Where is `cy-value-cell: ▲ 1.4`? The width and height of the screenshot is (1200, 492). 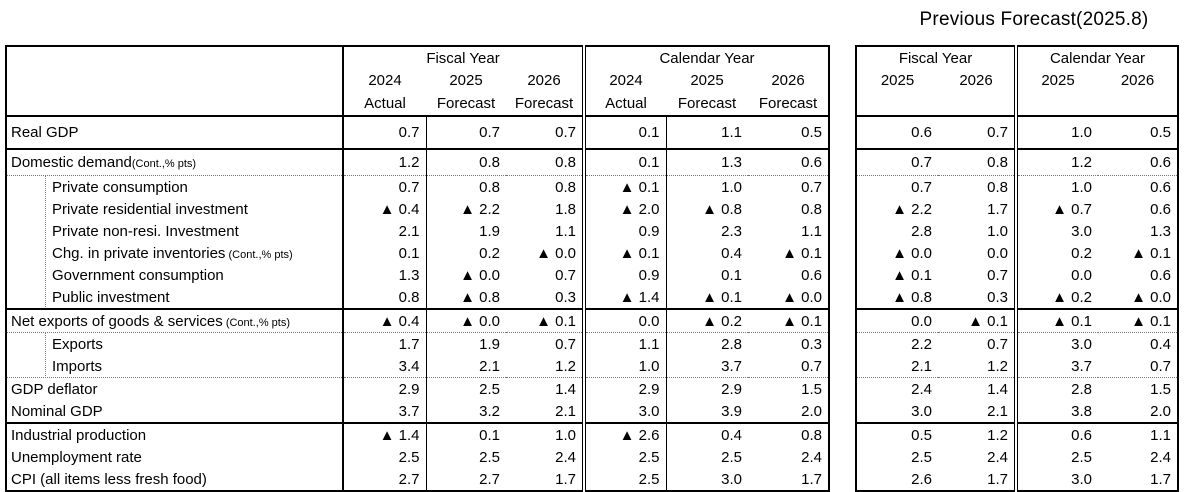 cy-value-cell: ▲ 1.4 is located at coordinates (624, 298).